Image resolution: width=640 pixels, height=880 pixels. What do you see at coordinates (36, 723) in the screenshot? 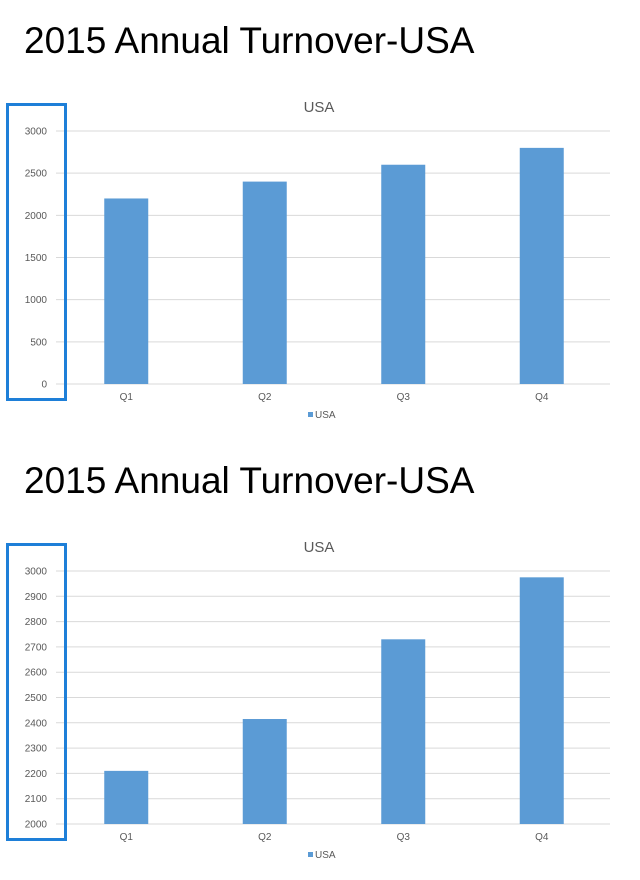
I see `y-tick-label: 2400` at bounding box center [36, 723].